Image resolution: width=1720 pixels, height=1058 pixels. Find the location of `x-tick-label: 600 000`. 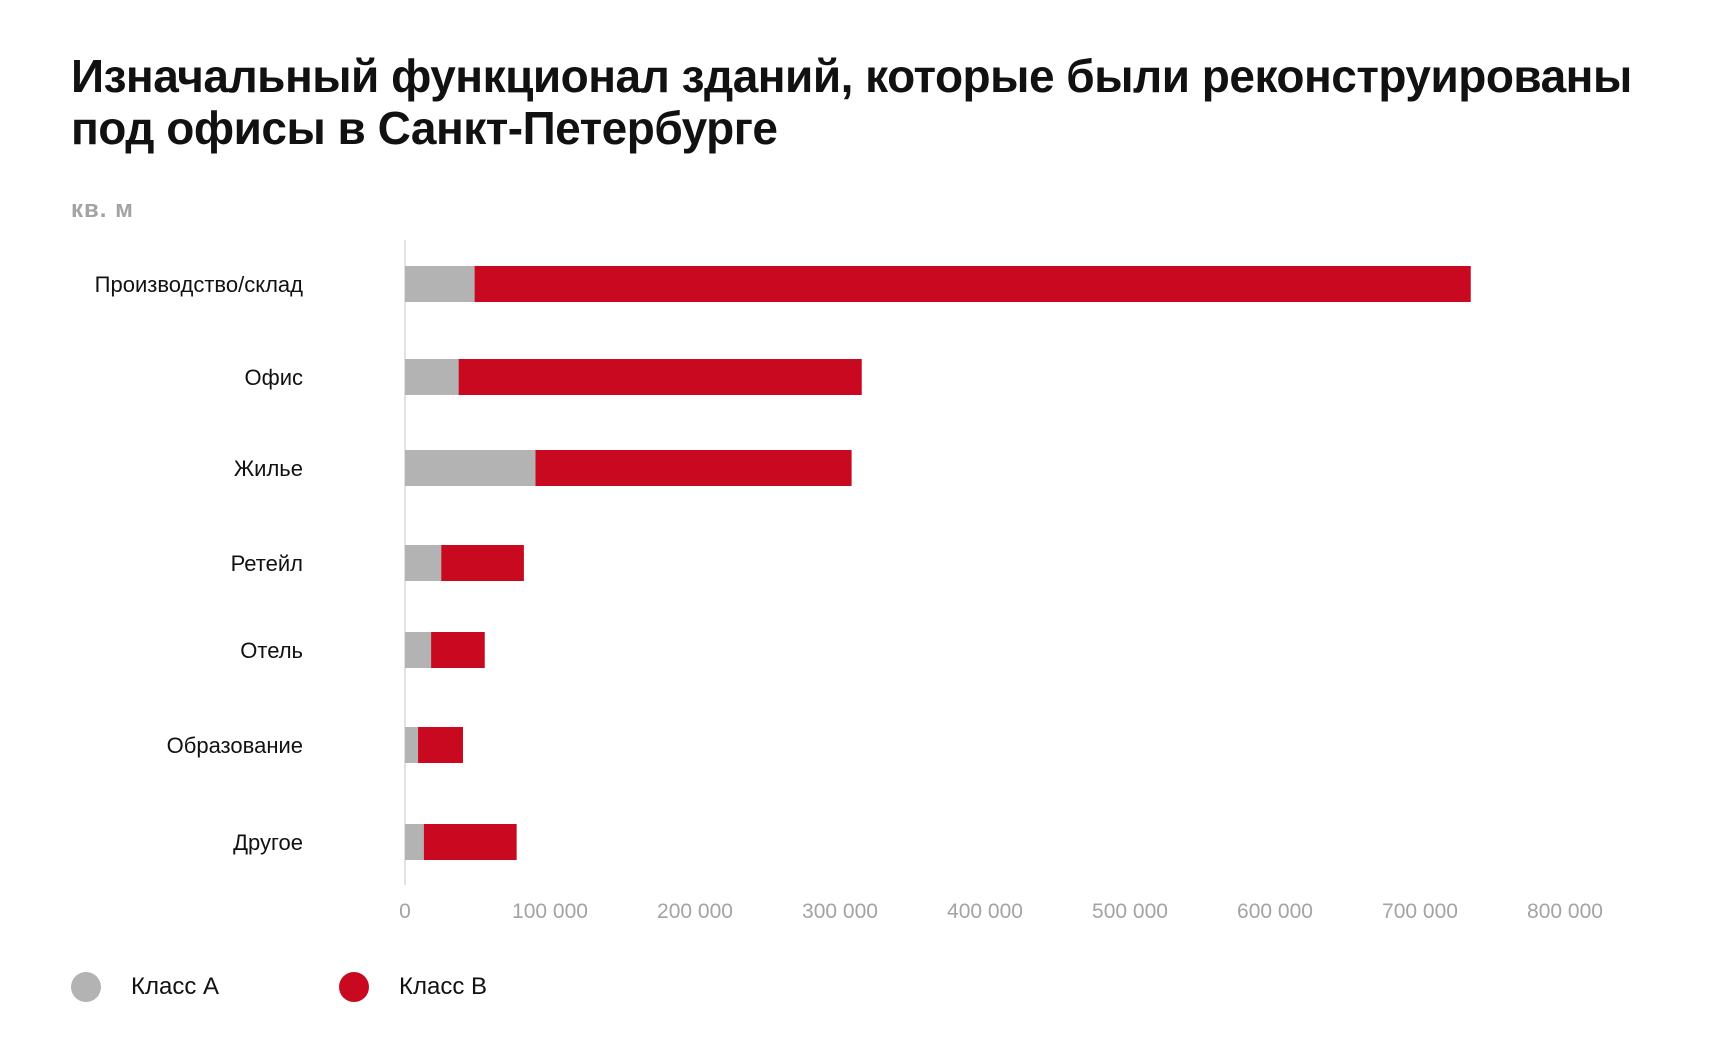

x-tick-label: 600 000 is located at coordinates (1275, 911).